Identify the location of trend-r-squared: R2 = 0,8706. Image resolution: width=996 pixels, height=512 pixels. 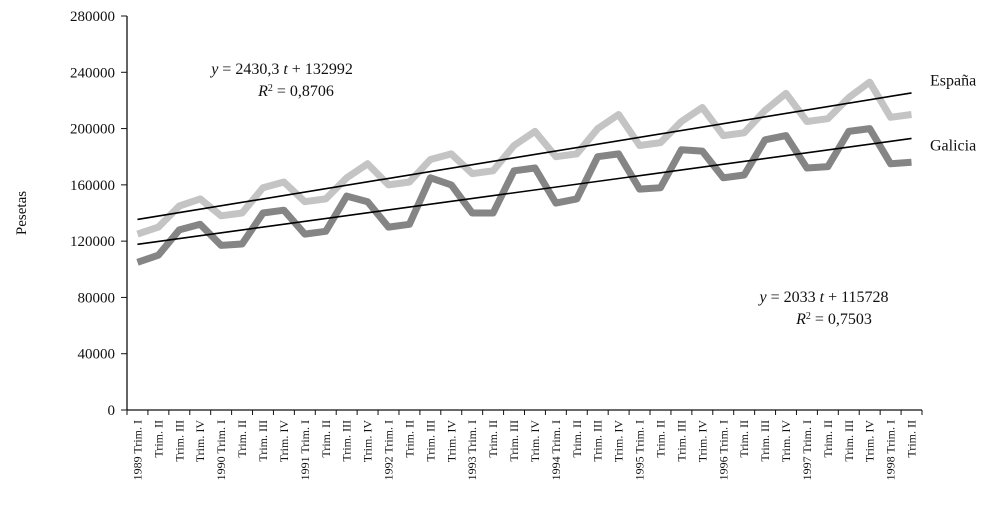
(295, 92).